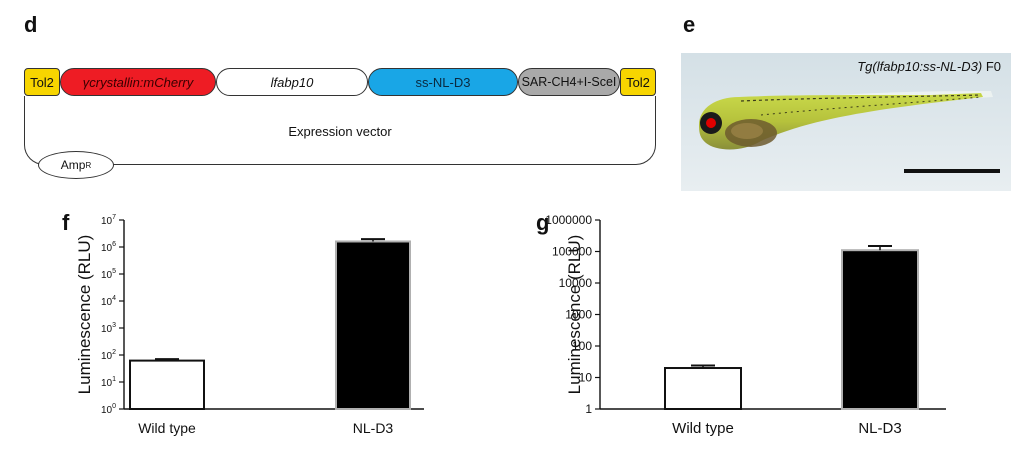  What do you see at coordinates (576, 283) in the screenshot?
I see `y-tick-label-g: 10000` at bounding box center [576, 283].